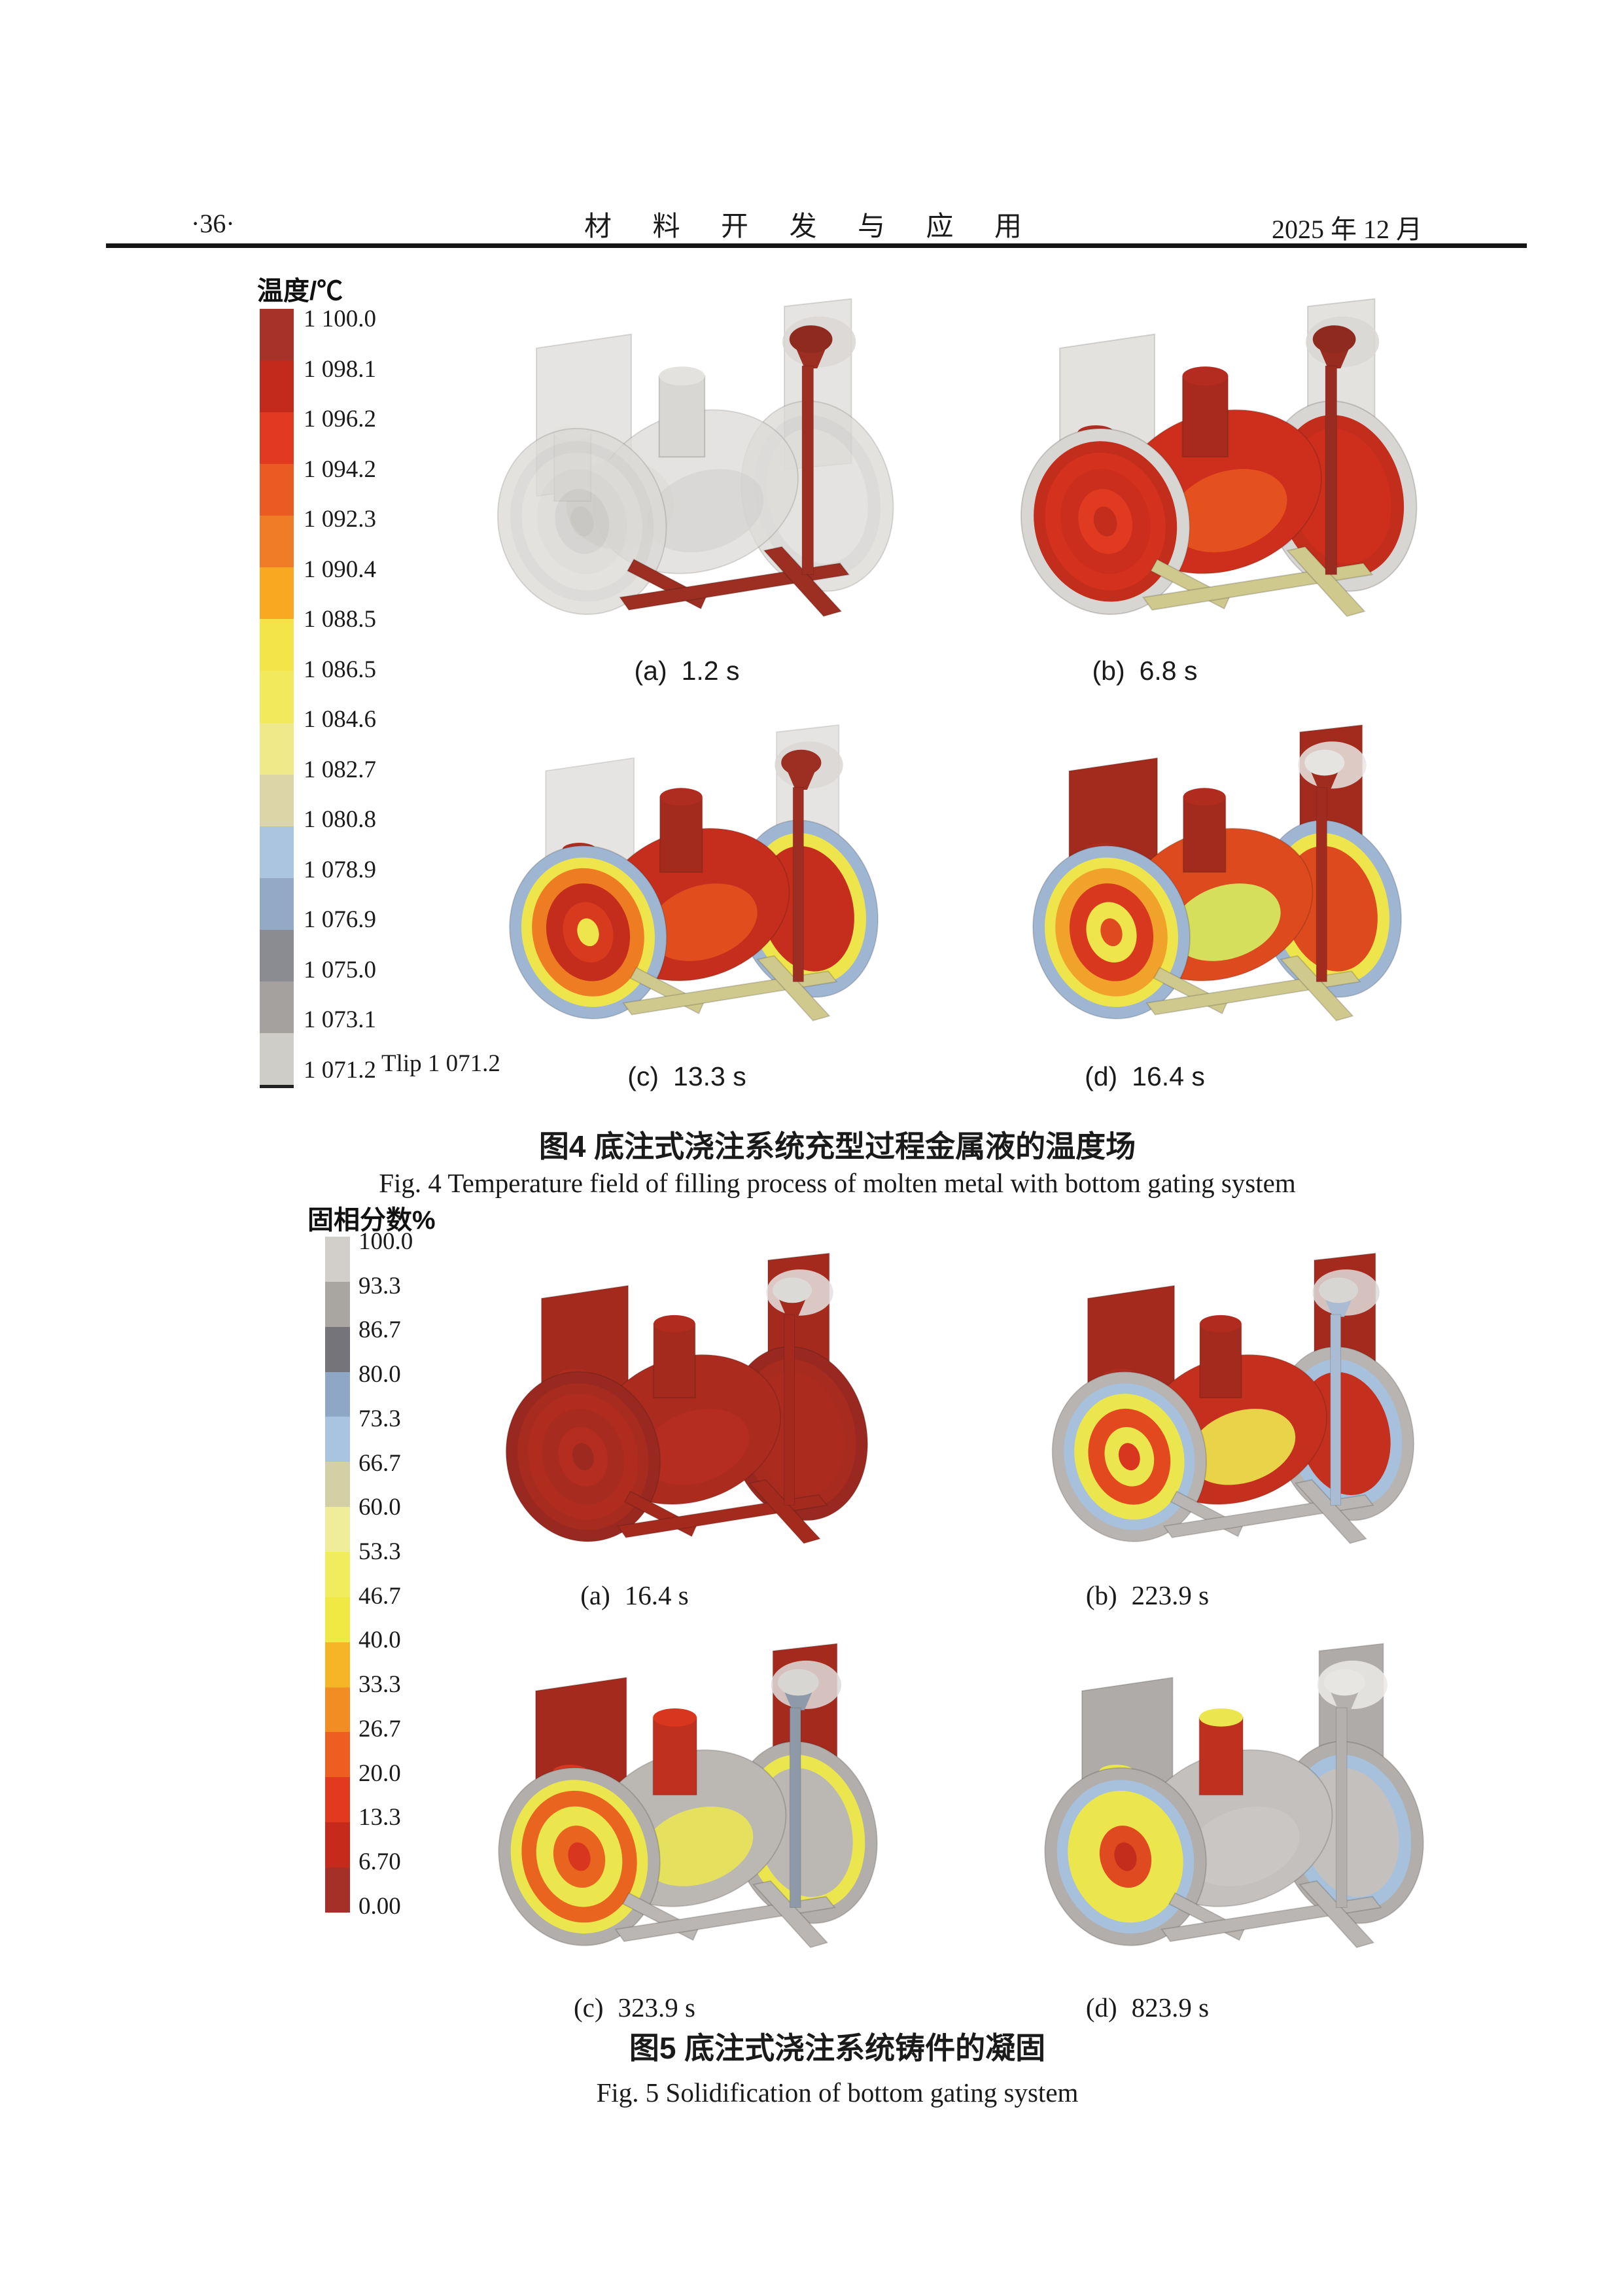  Describe the element at coordinates (1234, 1796) in the screenshot. I see `fig5-casting-d` at that location.